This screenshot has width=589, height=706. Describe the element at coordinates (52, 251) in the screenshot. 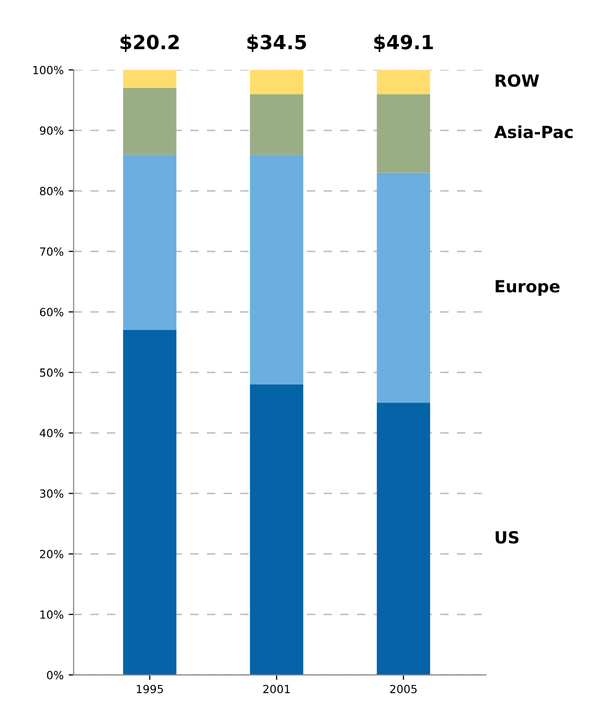

I see `y-tick-label: 70%` at that location.